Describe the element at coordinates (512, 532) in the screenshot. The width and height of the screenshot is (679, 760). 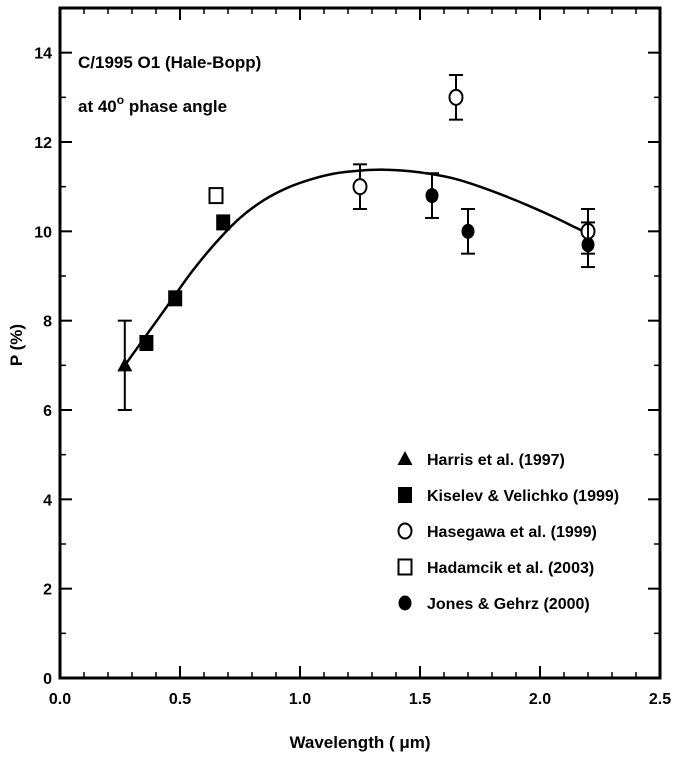
I see `legend-label-2: Hasegawa et al. (1999)` at that location.